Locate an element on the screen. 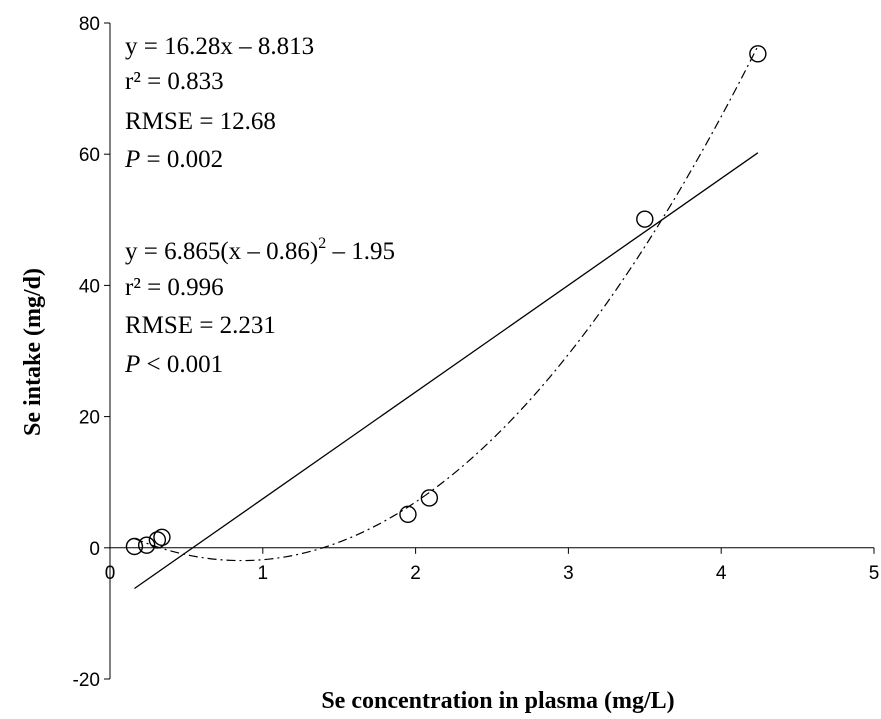 The height and width of the screenshot is (719, 881). quadratic-equation: y = 6.865(x – 0.86)2 – 1.95 is located at coordinates (260, 250).